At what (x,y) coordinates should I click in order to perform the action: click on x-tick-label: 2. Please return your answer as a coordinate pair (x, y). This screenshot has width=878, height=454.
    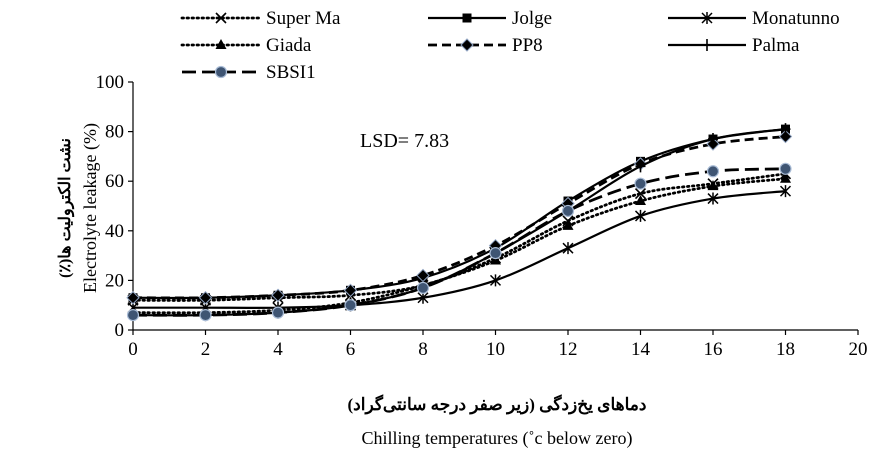
    Looking at the image, I should click on (206, 349).